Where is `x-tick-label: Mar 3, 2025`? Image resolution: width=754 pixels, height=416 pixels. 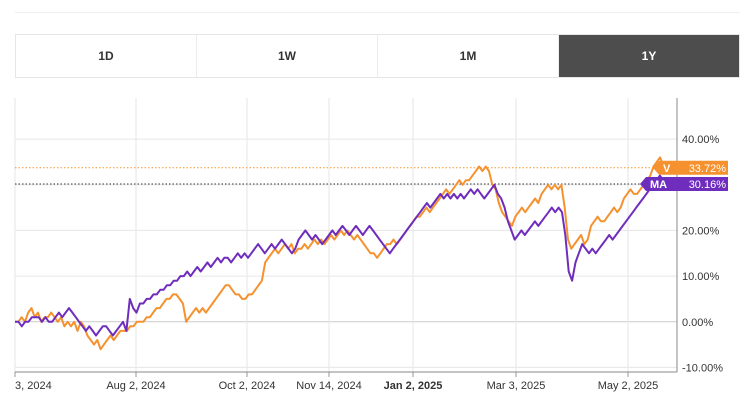 x-tick-label: Mar 3, 2025 is located at coordinates (516, 386).